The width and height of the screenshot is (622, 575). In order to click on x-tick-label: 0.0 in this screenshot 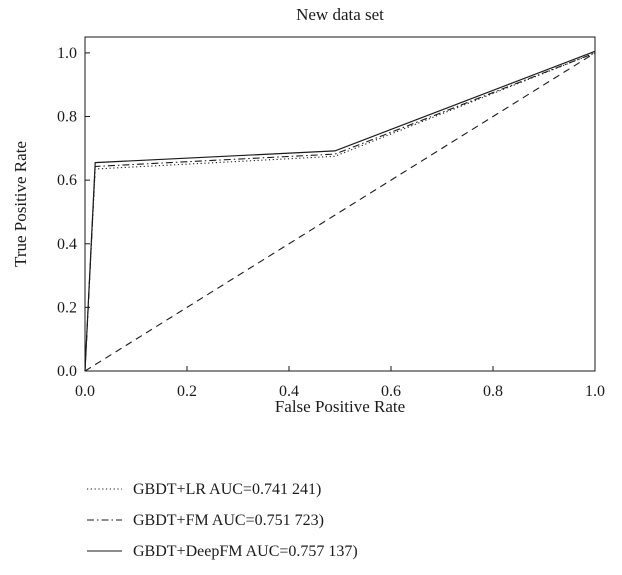, I will do `click(85, 391)`.